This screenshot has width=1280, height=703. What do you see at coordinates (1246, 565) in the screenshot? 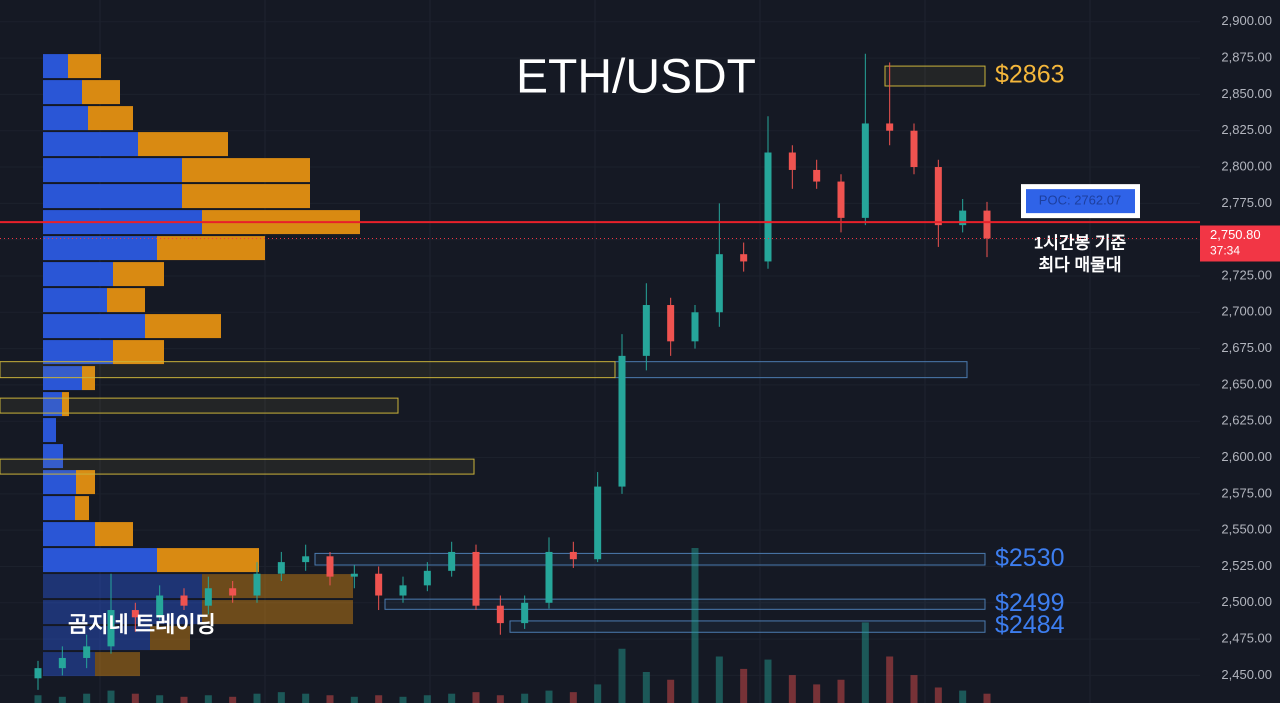
I see `y-tick-label: 2,525.00` at bounding box center [1246, 565].